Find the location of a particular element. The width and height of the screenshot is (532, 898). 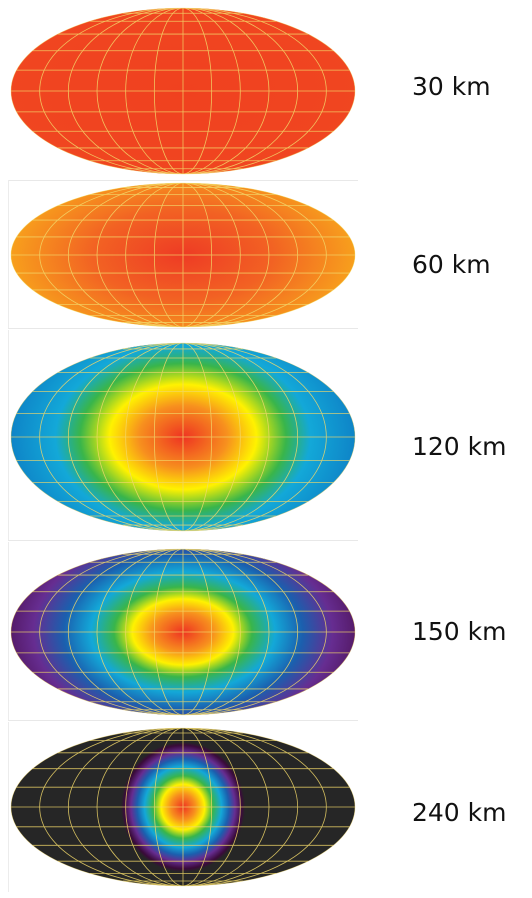

map-panel-150-km is located at coordinates (183, 632).